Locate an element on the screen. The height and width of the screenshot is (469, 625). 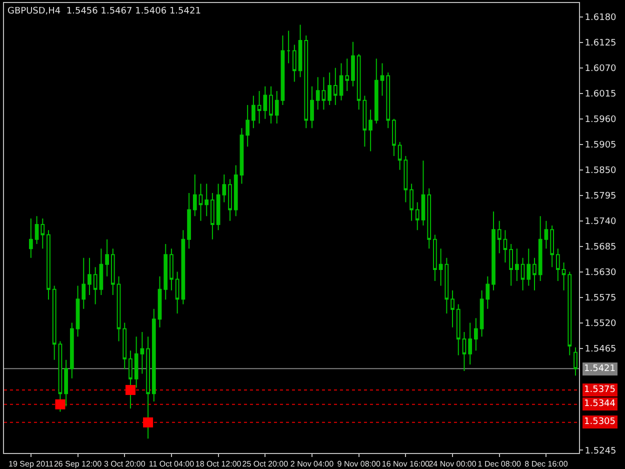
ref-line-label: 1.5305 is located at coordinates (600, 422).